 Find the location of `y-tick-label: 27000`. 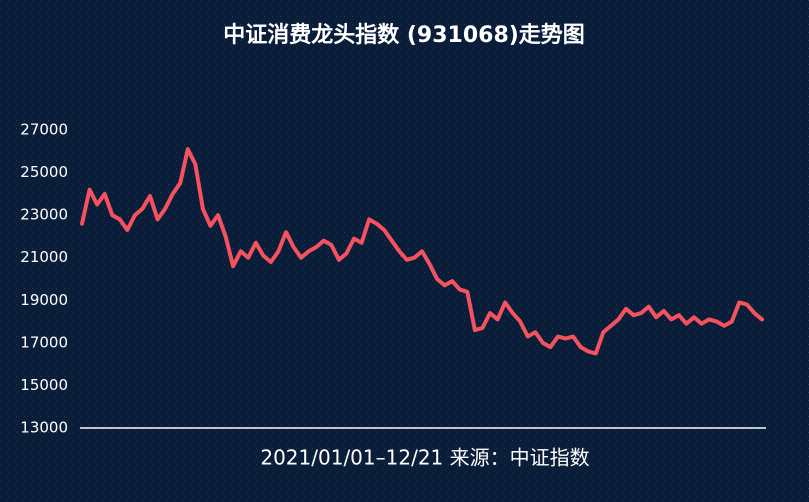

y-tick-label: 27000 is located at coordinates (44, 130).